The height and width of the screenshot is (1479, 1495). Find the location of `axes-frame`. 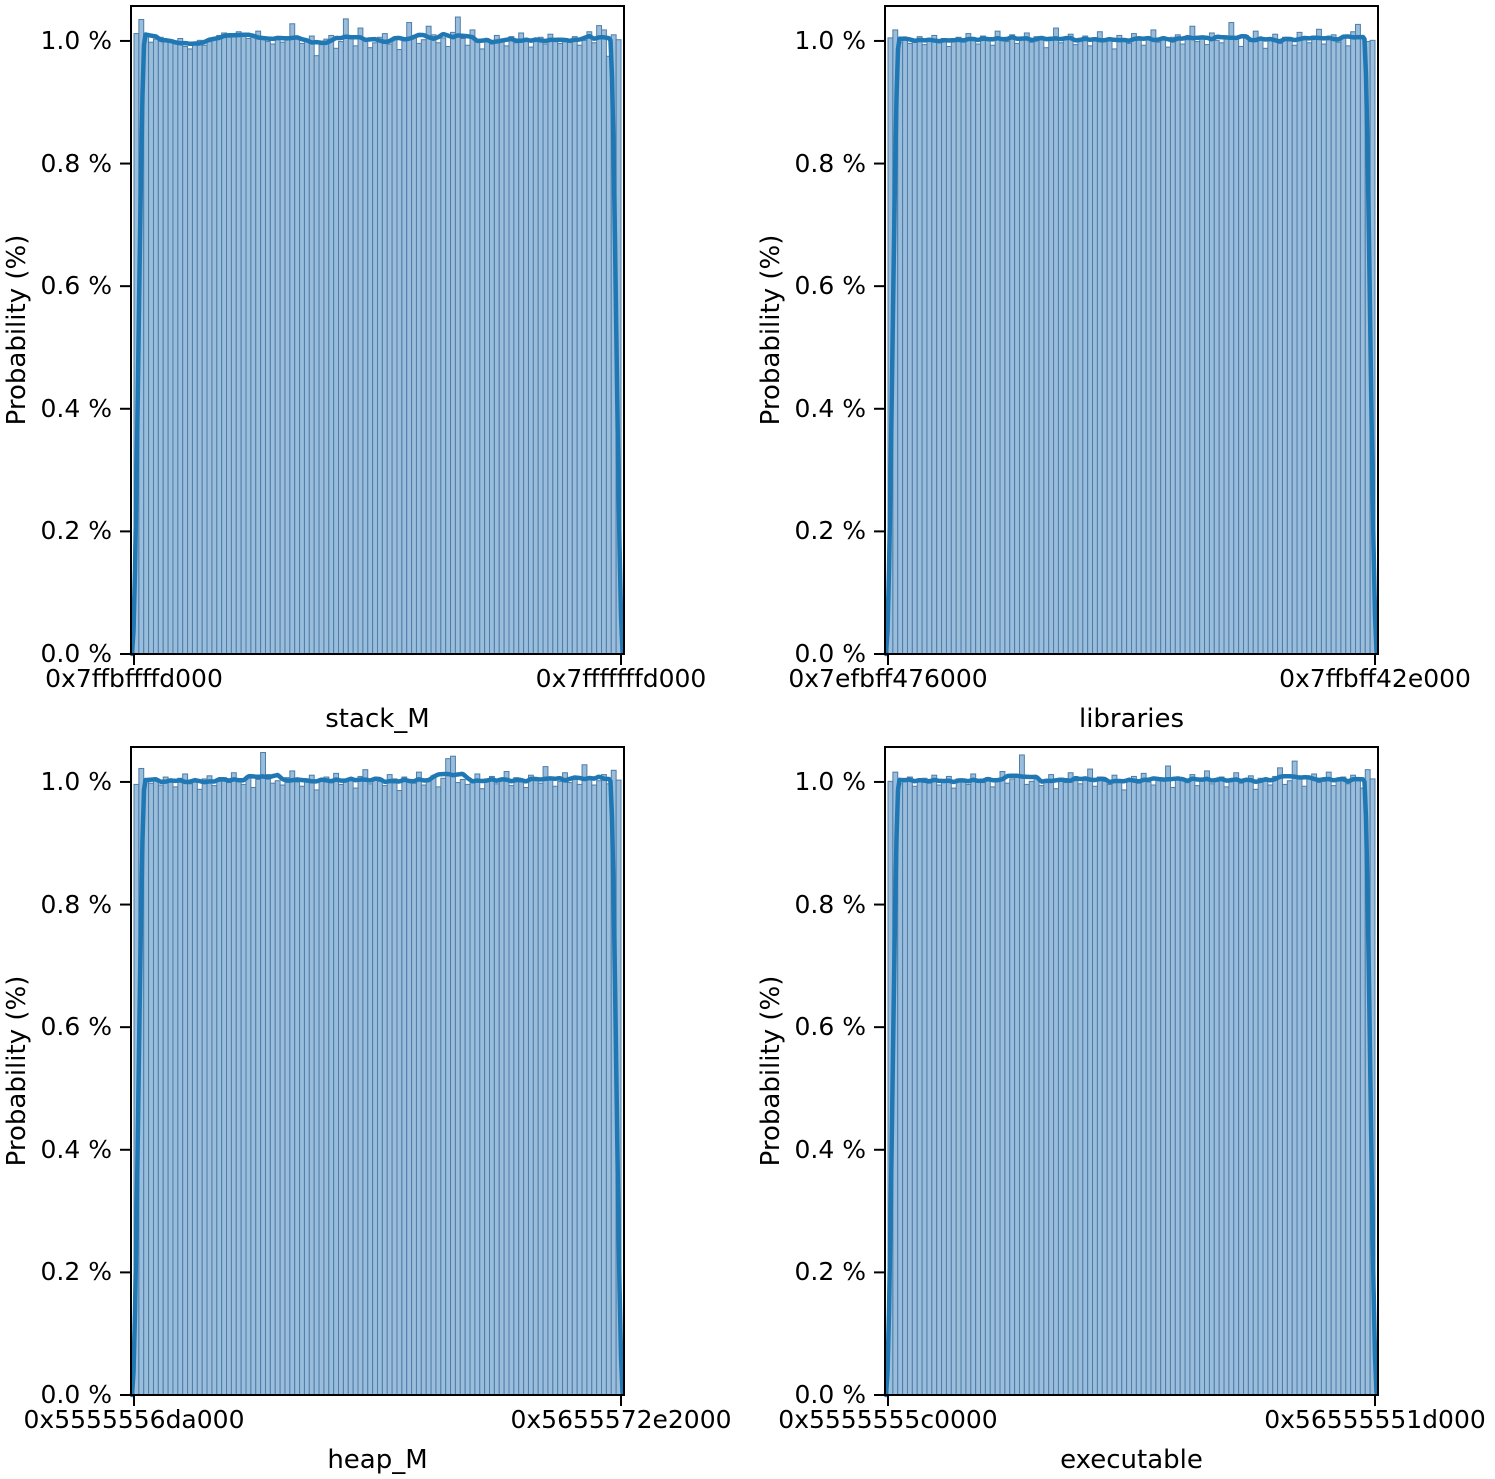

axes-frame is located at coordinates (1131, 1071).